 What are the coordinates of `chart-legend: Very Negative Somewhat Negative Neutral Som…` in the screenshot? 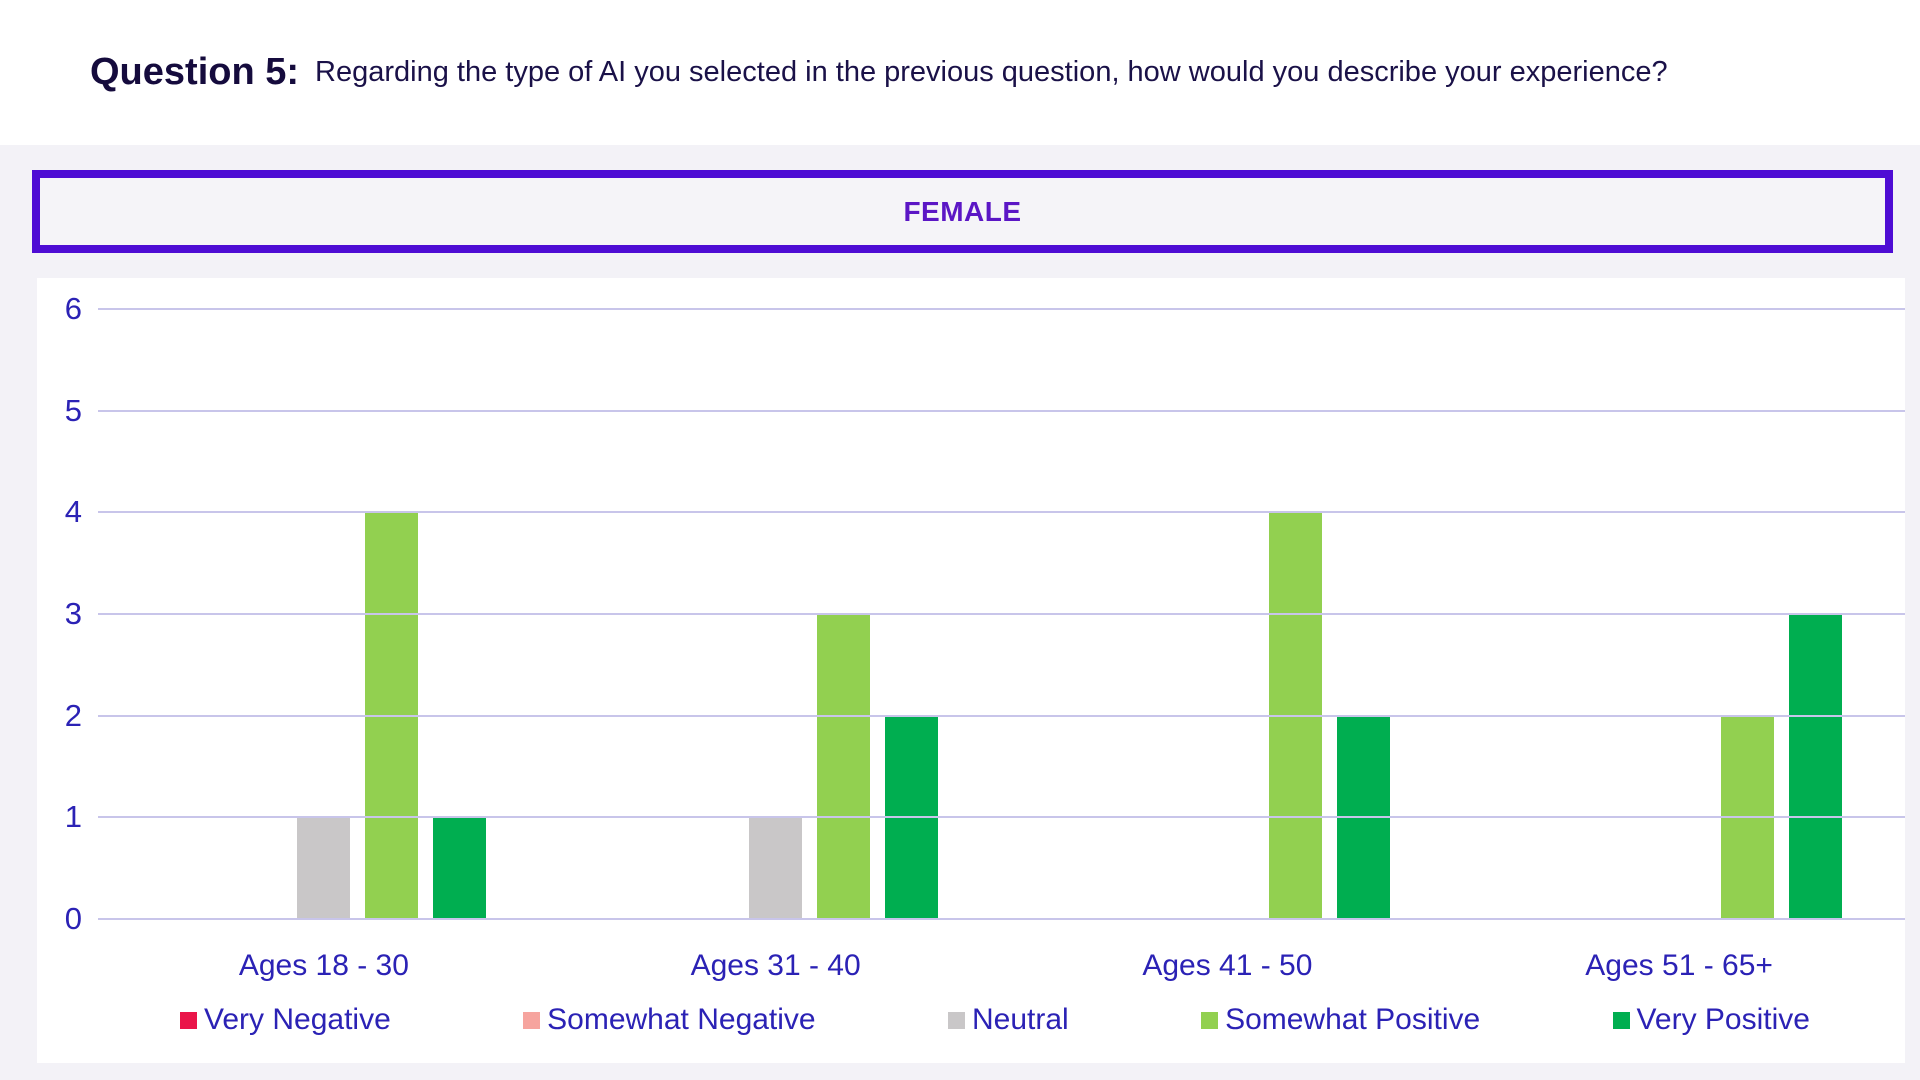 It's located at (971, 1020).